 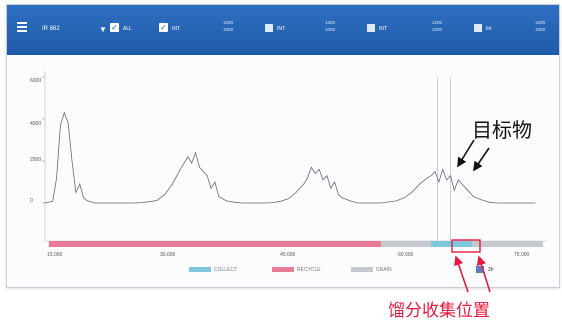 What do you see at coordinates (168, 255) in the screenshot?
I see `x-tick-label: 30.000` at bounding box center [168, 255].